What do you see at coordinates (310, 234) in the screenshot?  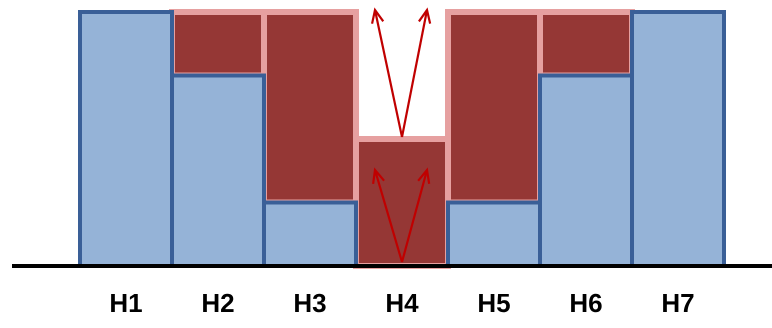 I see `bar-h3` at bounding box center [310, 234].